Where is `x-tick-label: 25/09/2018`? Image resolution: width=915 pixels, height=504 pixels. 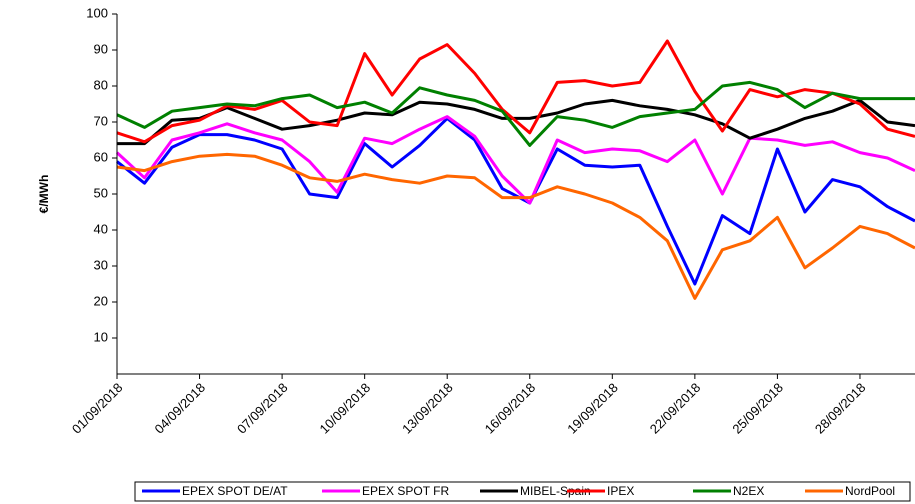 x-tick-label: 25/09/2018 is located at coordinates (757, 408).